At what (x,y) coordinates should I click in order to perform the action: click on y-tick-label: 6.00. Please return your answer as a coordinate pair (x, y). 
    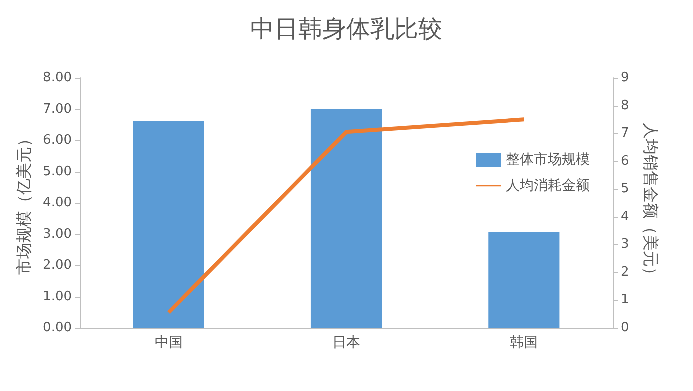
    Looking at the image, I should click on (57, 140).